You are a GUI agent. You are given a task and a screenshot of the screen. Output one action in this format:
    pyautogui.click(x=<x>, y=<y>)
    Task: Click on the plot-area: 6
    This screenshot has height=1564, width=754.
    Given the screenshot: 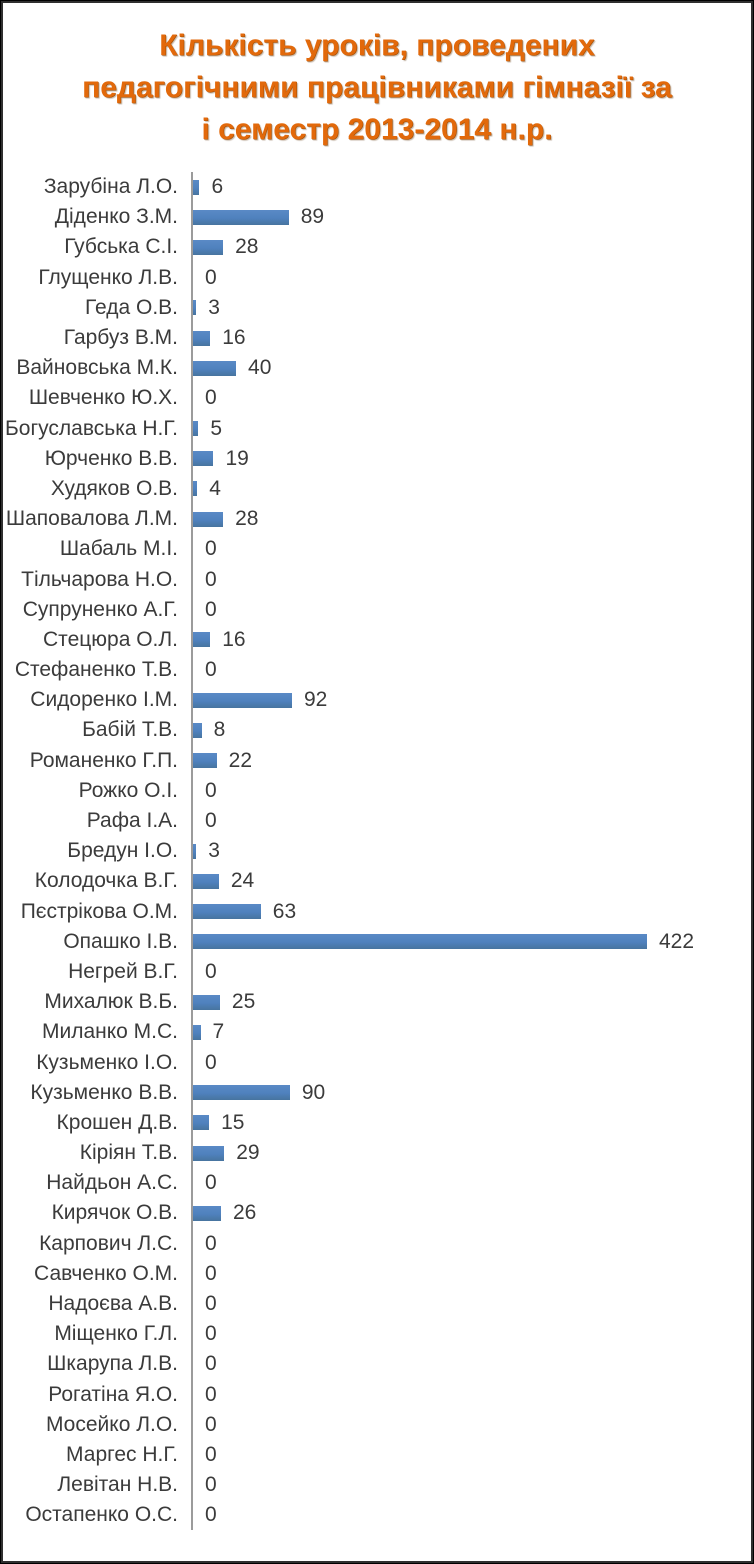 What is the action you would take?
    pyautogui.click(x=471, y=187)
    